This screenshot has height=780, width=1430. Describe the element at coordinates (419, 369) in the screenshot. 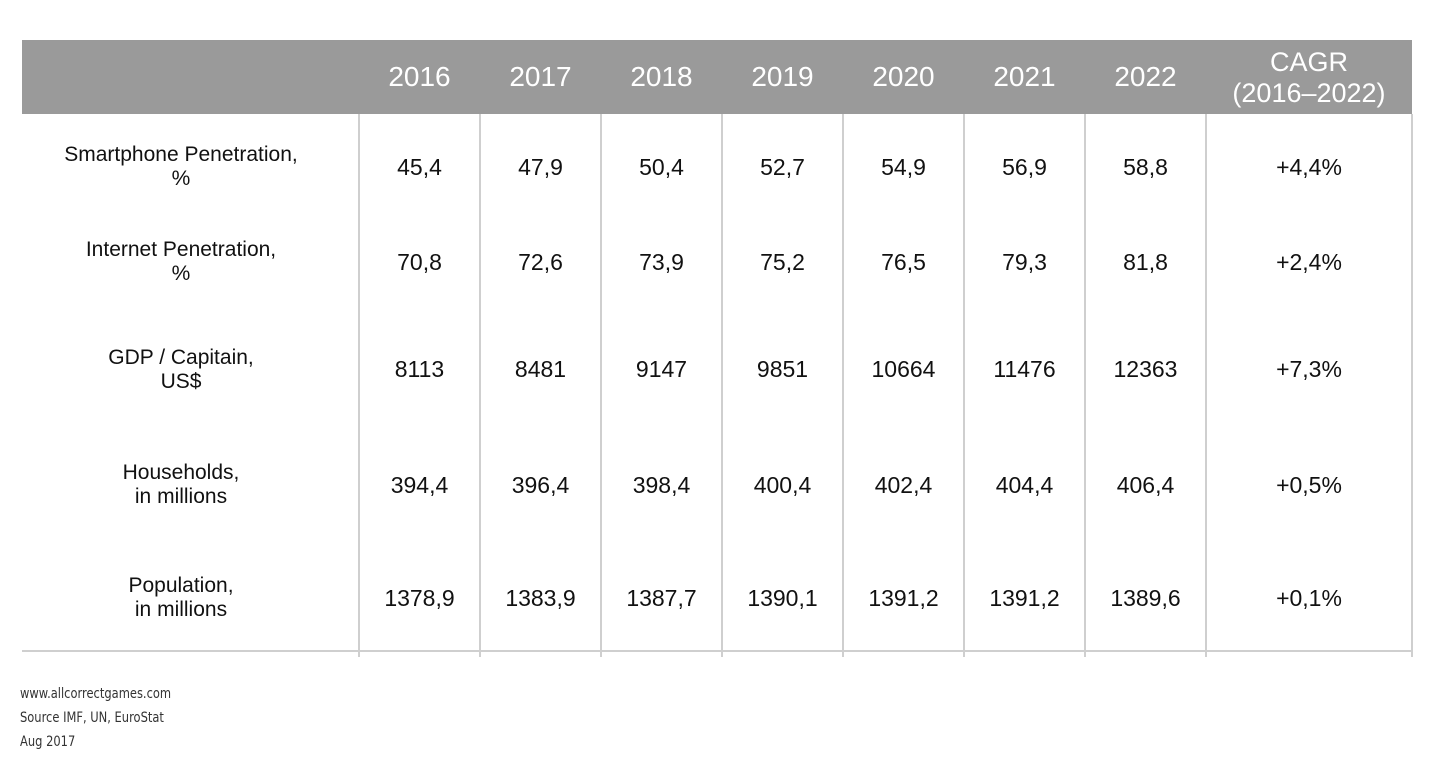

I see `table-cell: 8113` at that location.